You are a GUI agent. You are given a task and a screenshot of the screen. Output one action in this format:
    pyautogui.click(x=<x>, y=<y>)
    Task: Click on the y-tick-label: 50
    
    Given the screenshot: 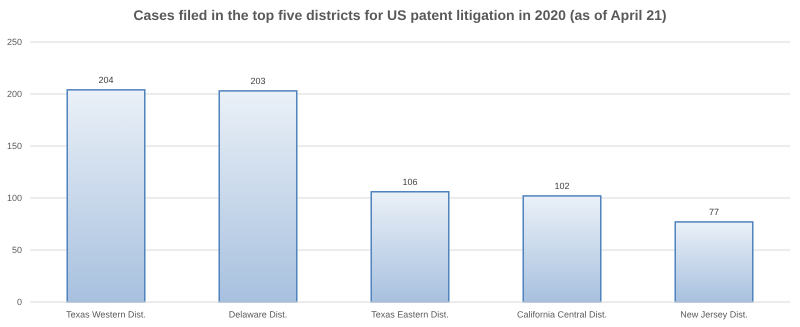 What is the action you would take?
    pyautogui.click(x=17, y=249)
    